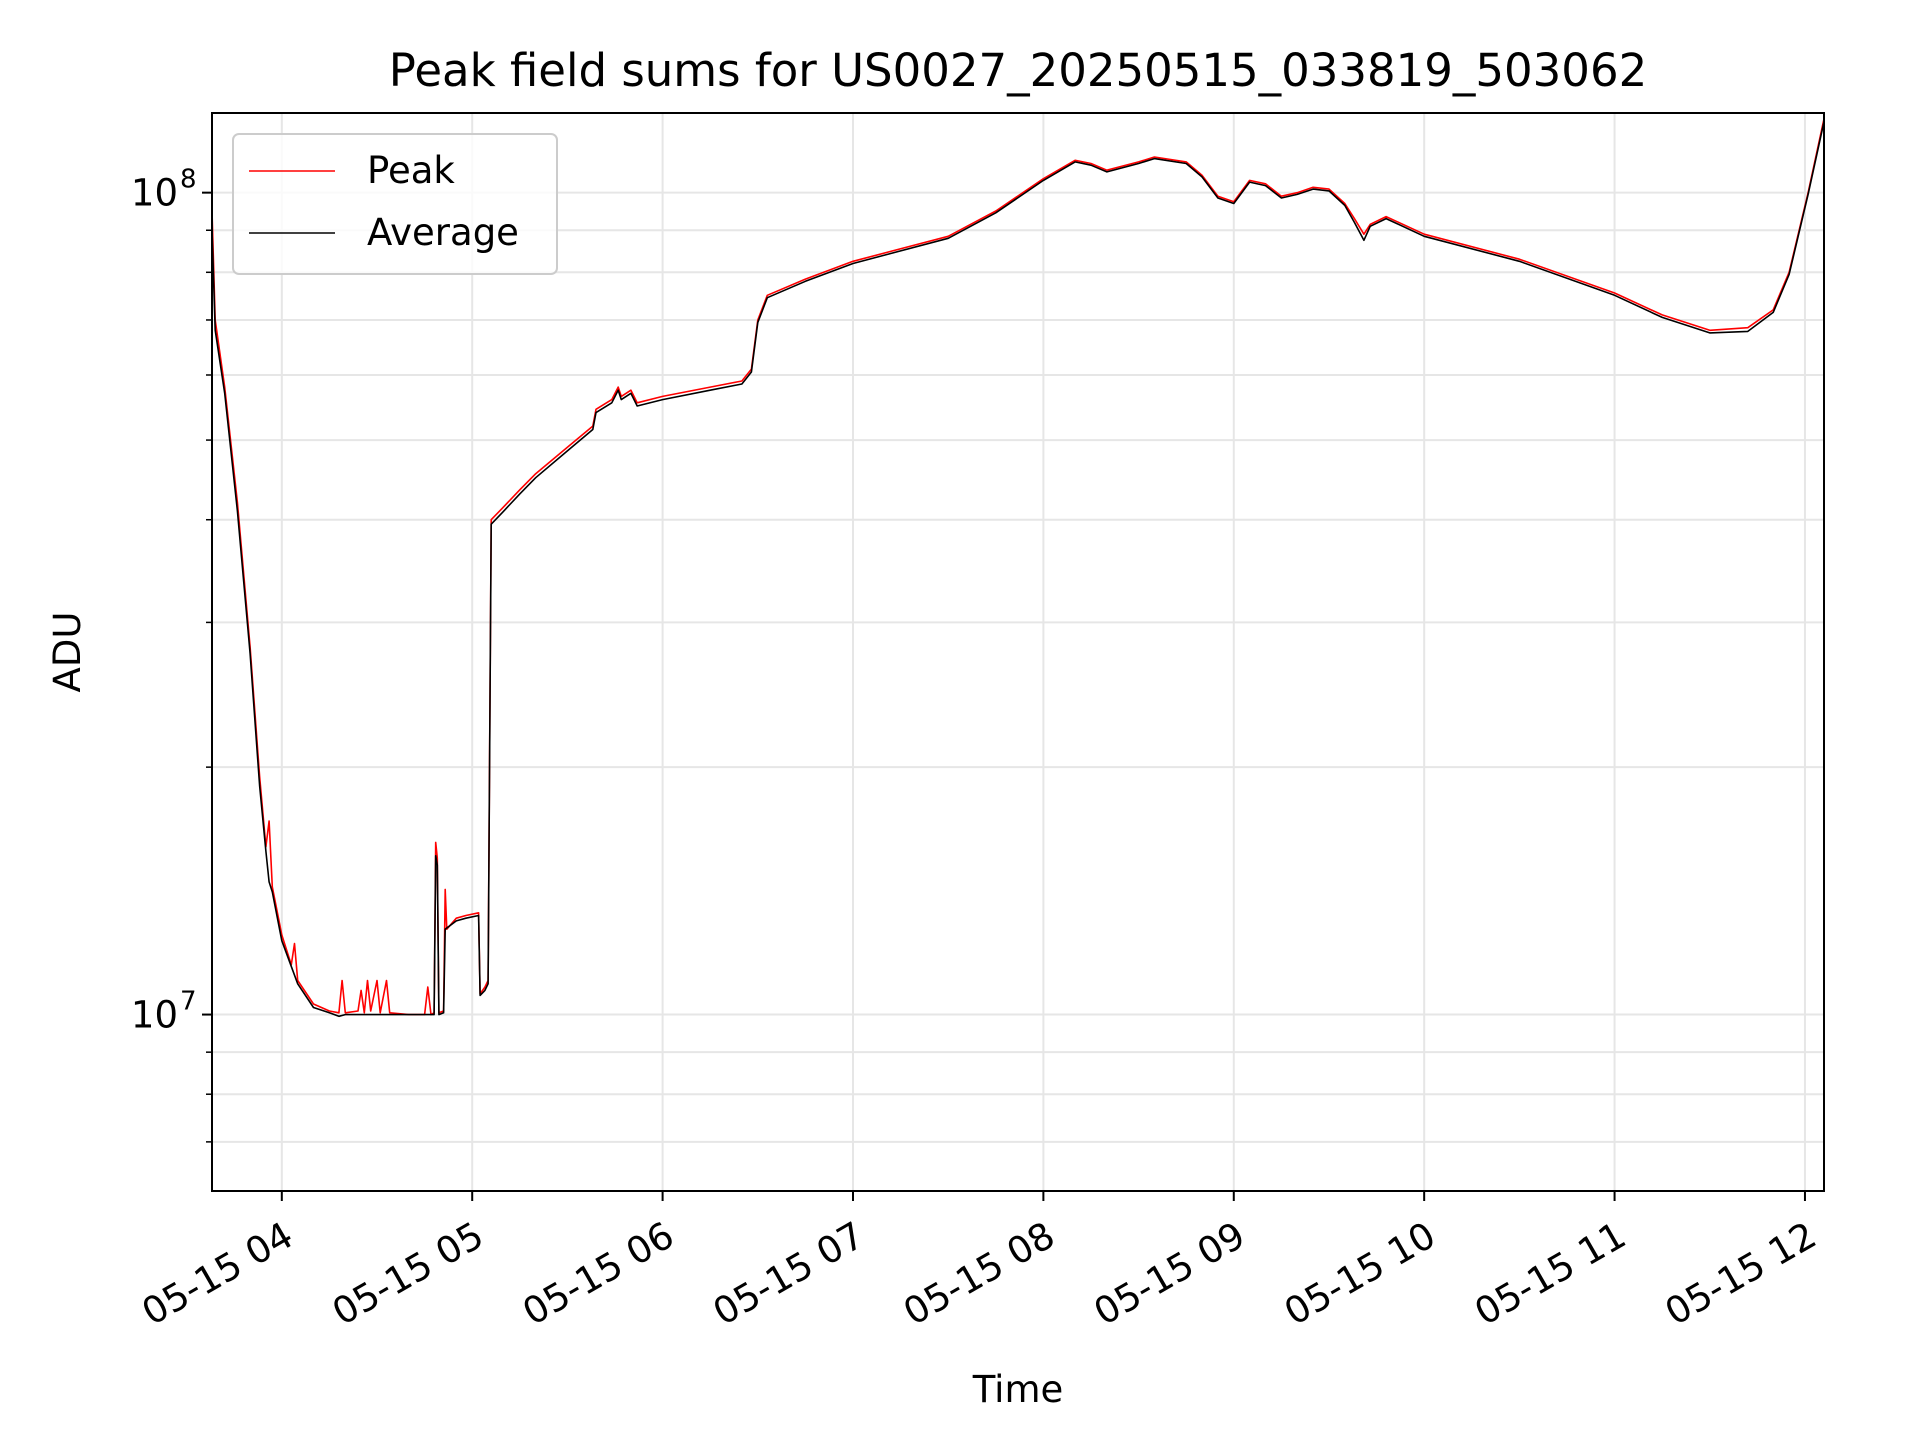 This screenshot has width=1920, height=1440. Describe the element at coordinates (67, 652) in the screenshot. I see `y-axis-label: ADU` at that location.